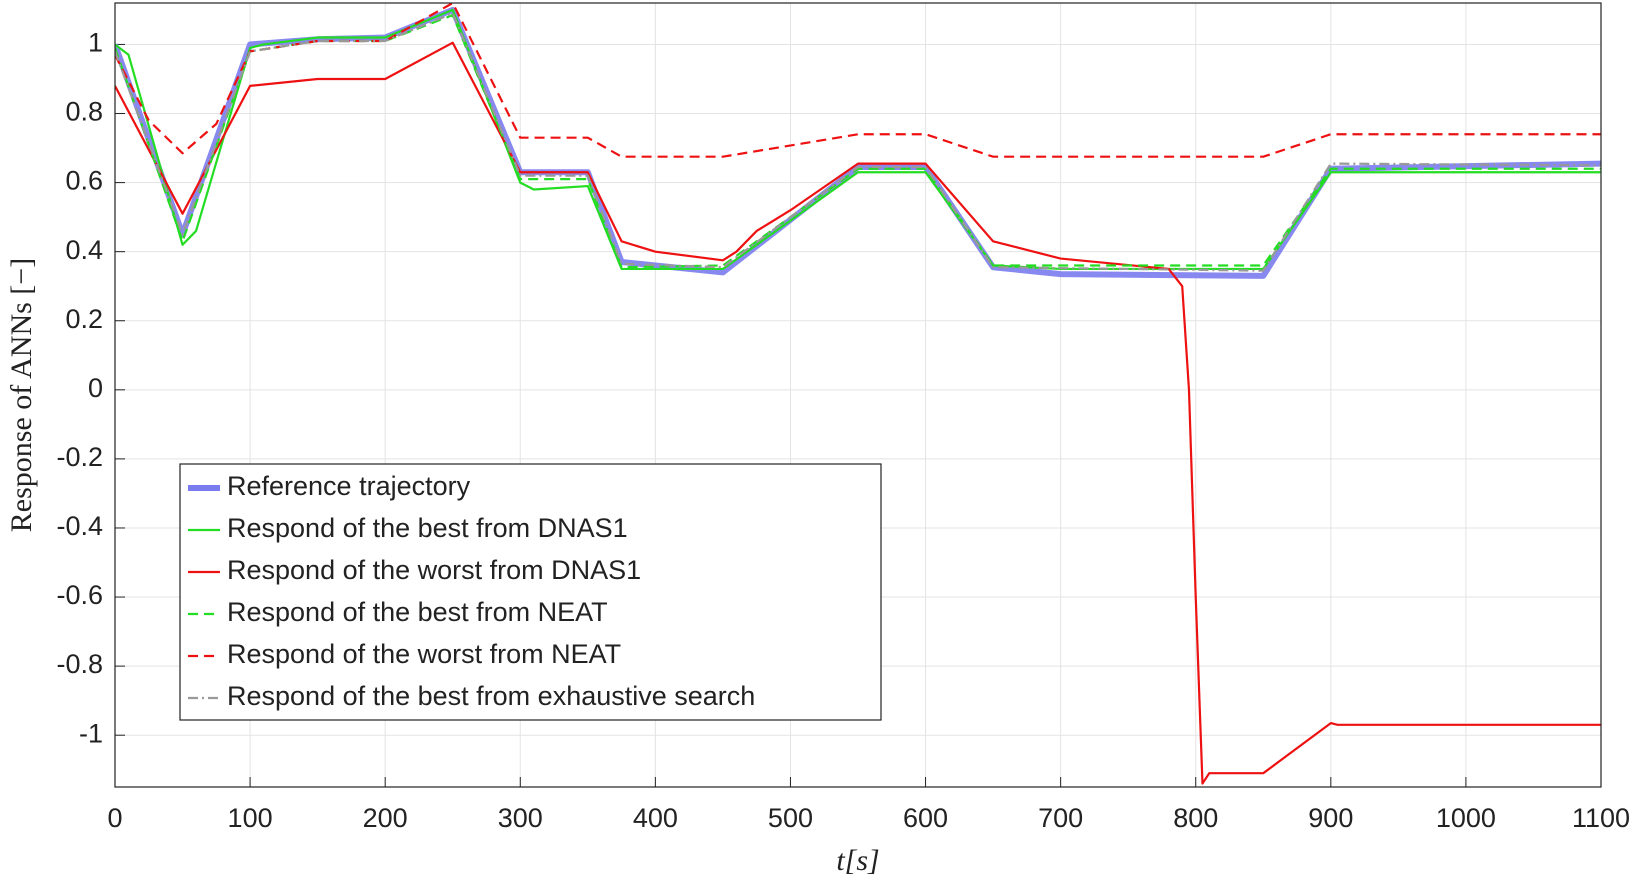  I want to click on legend-label: Reference trajectory, so click(349, 486).